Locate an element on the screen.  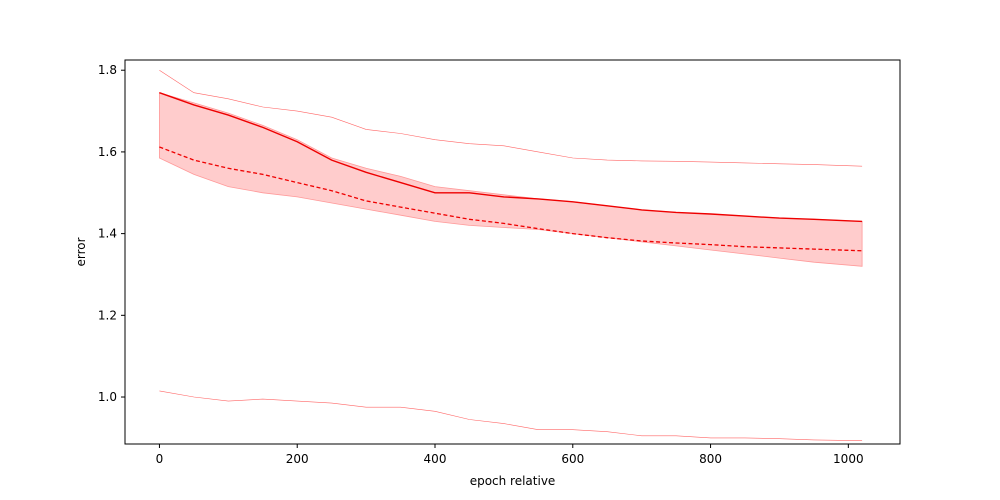
x-tick-label: 200 is located at coordinates (297, 459).